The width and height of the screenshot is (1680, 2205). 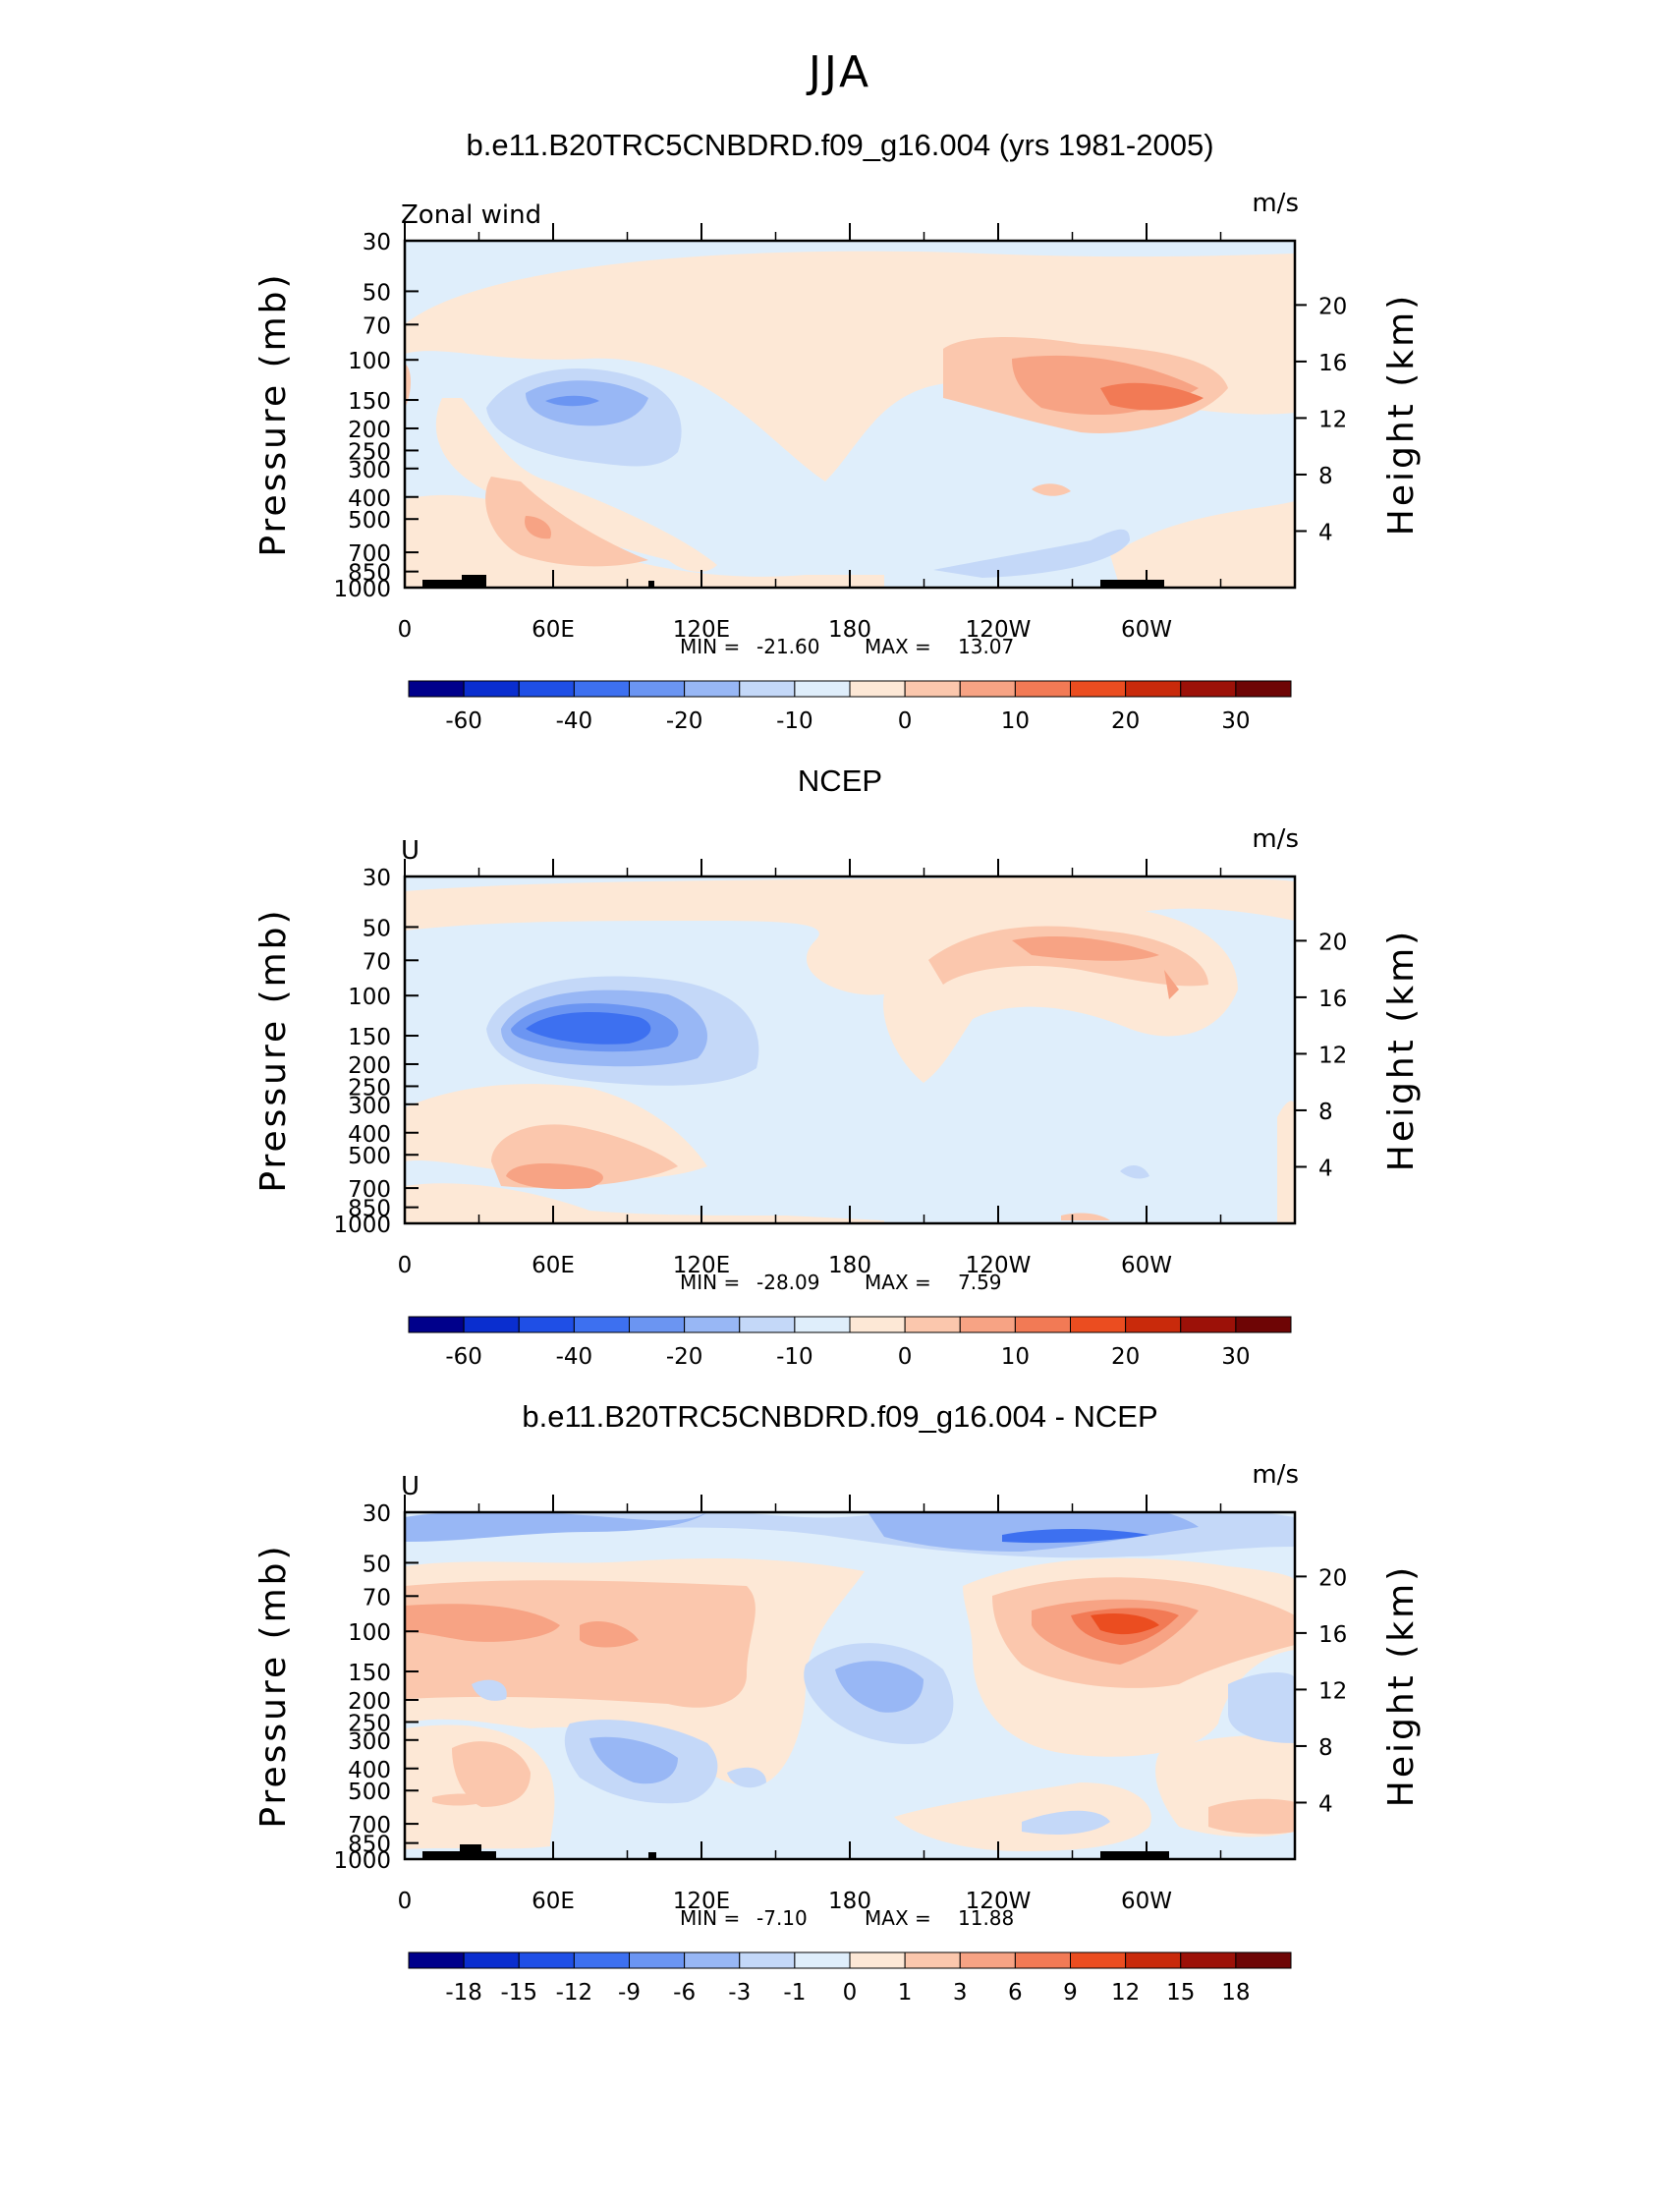 I want to click on colorbar-label: -1, so click(x=794, y=1993).